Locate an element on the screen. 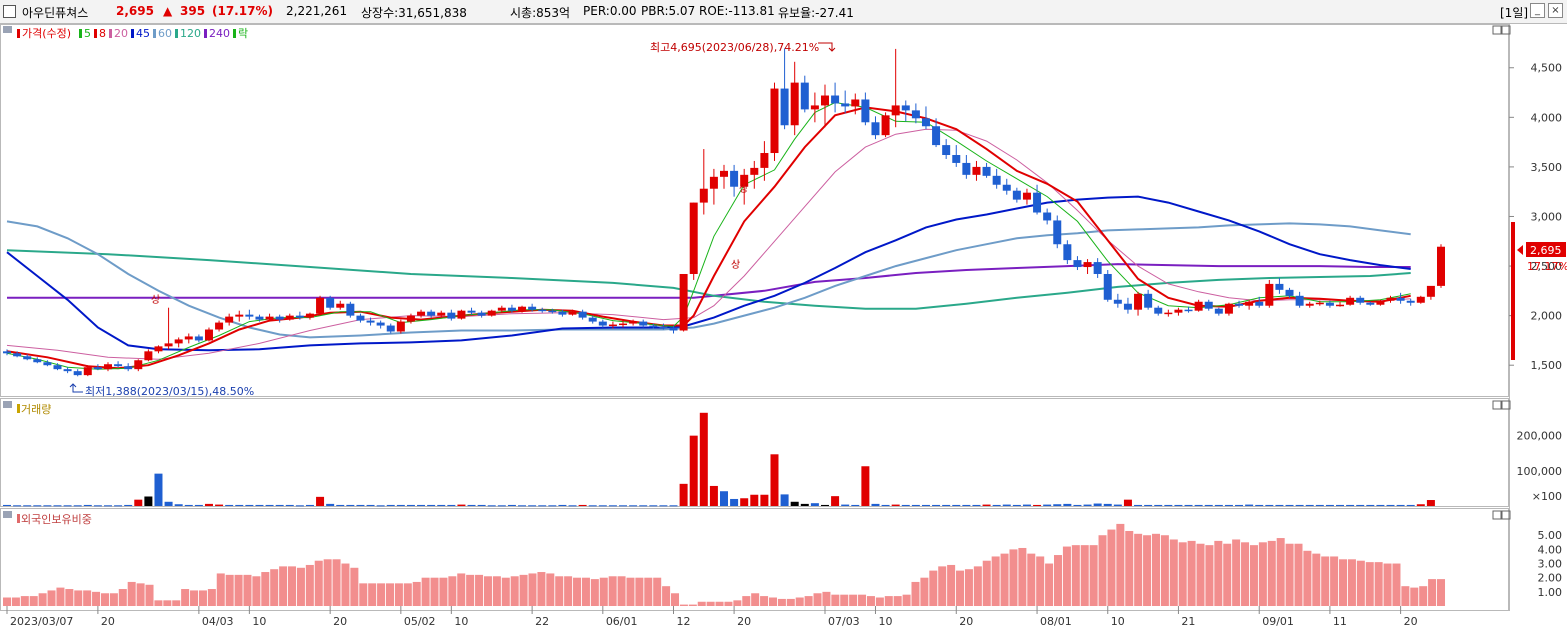 The image size is (1567, 630). high-price-annotation: 최고4,695(2023/06/28),74.21% is located at coordinates (734, 47).